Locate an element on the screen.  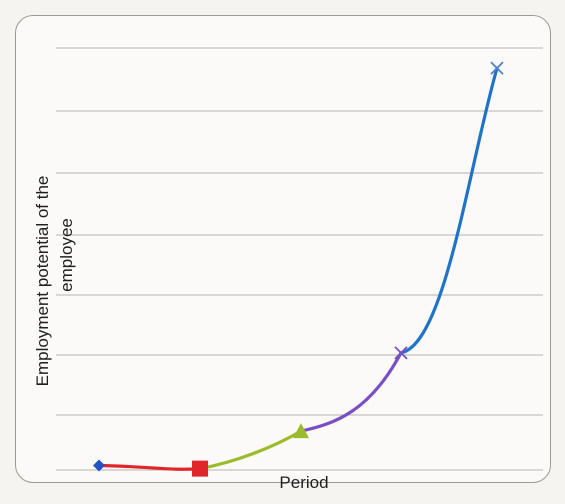
x-axis-label: Period is located at coordinates (303, 482).